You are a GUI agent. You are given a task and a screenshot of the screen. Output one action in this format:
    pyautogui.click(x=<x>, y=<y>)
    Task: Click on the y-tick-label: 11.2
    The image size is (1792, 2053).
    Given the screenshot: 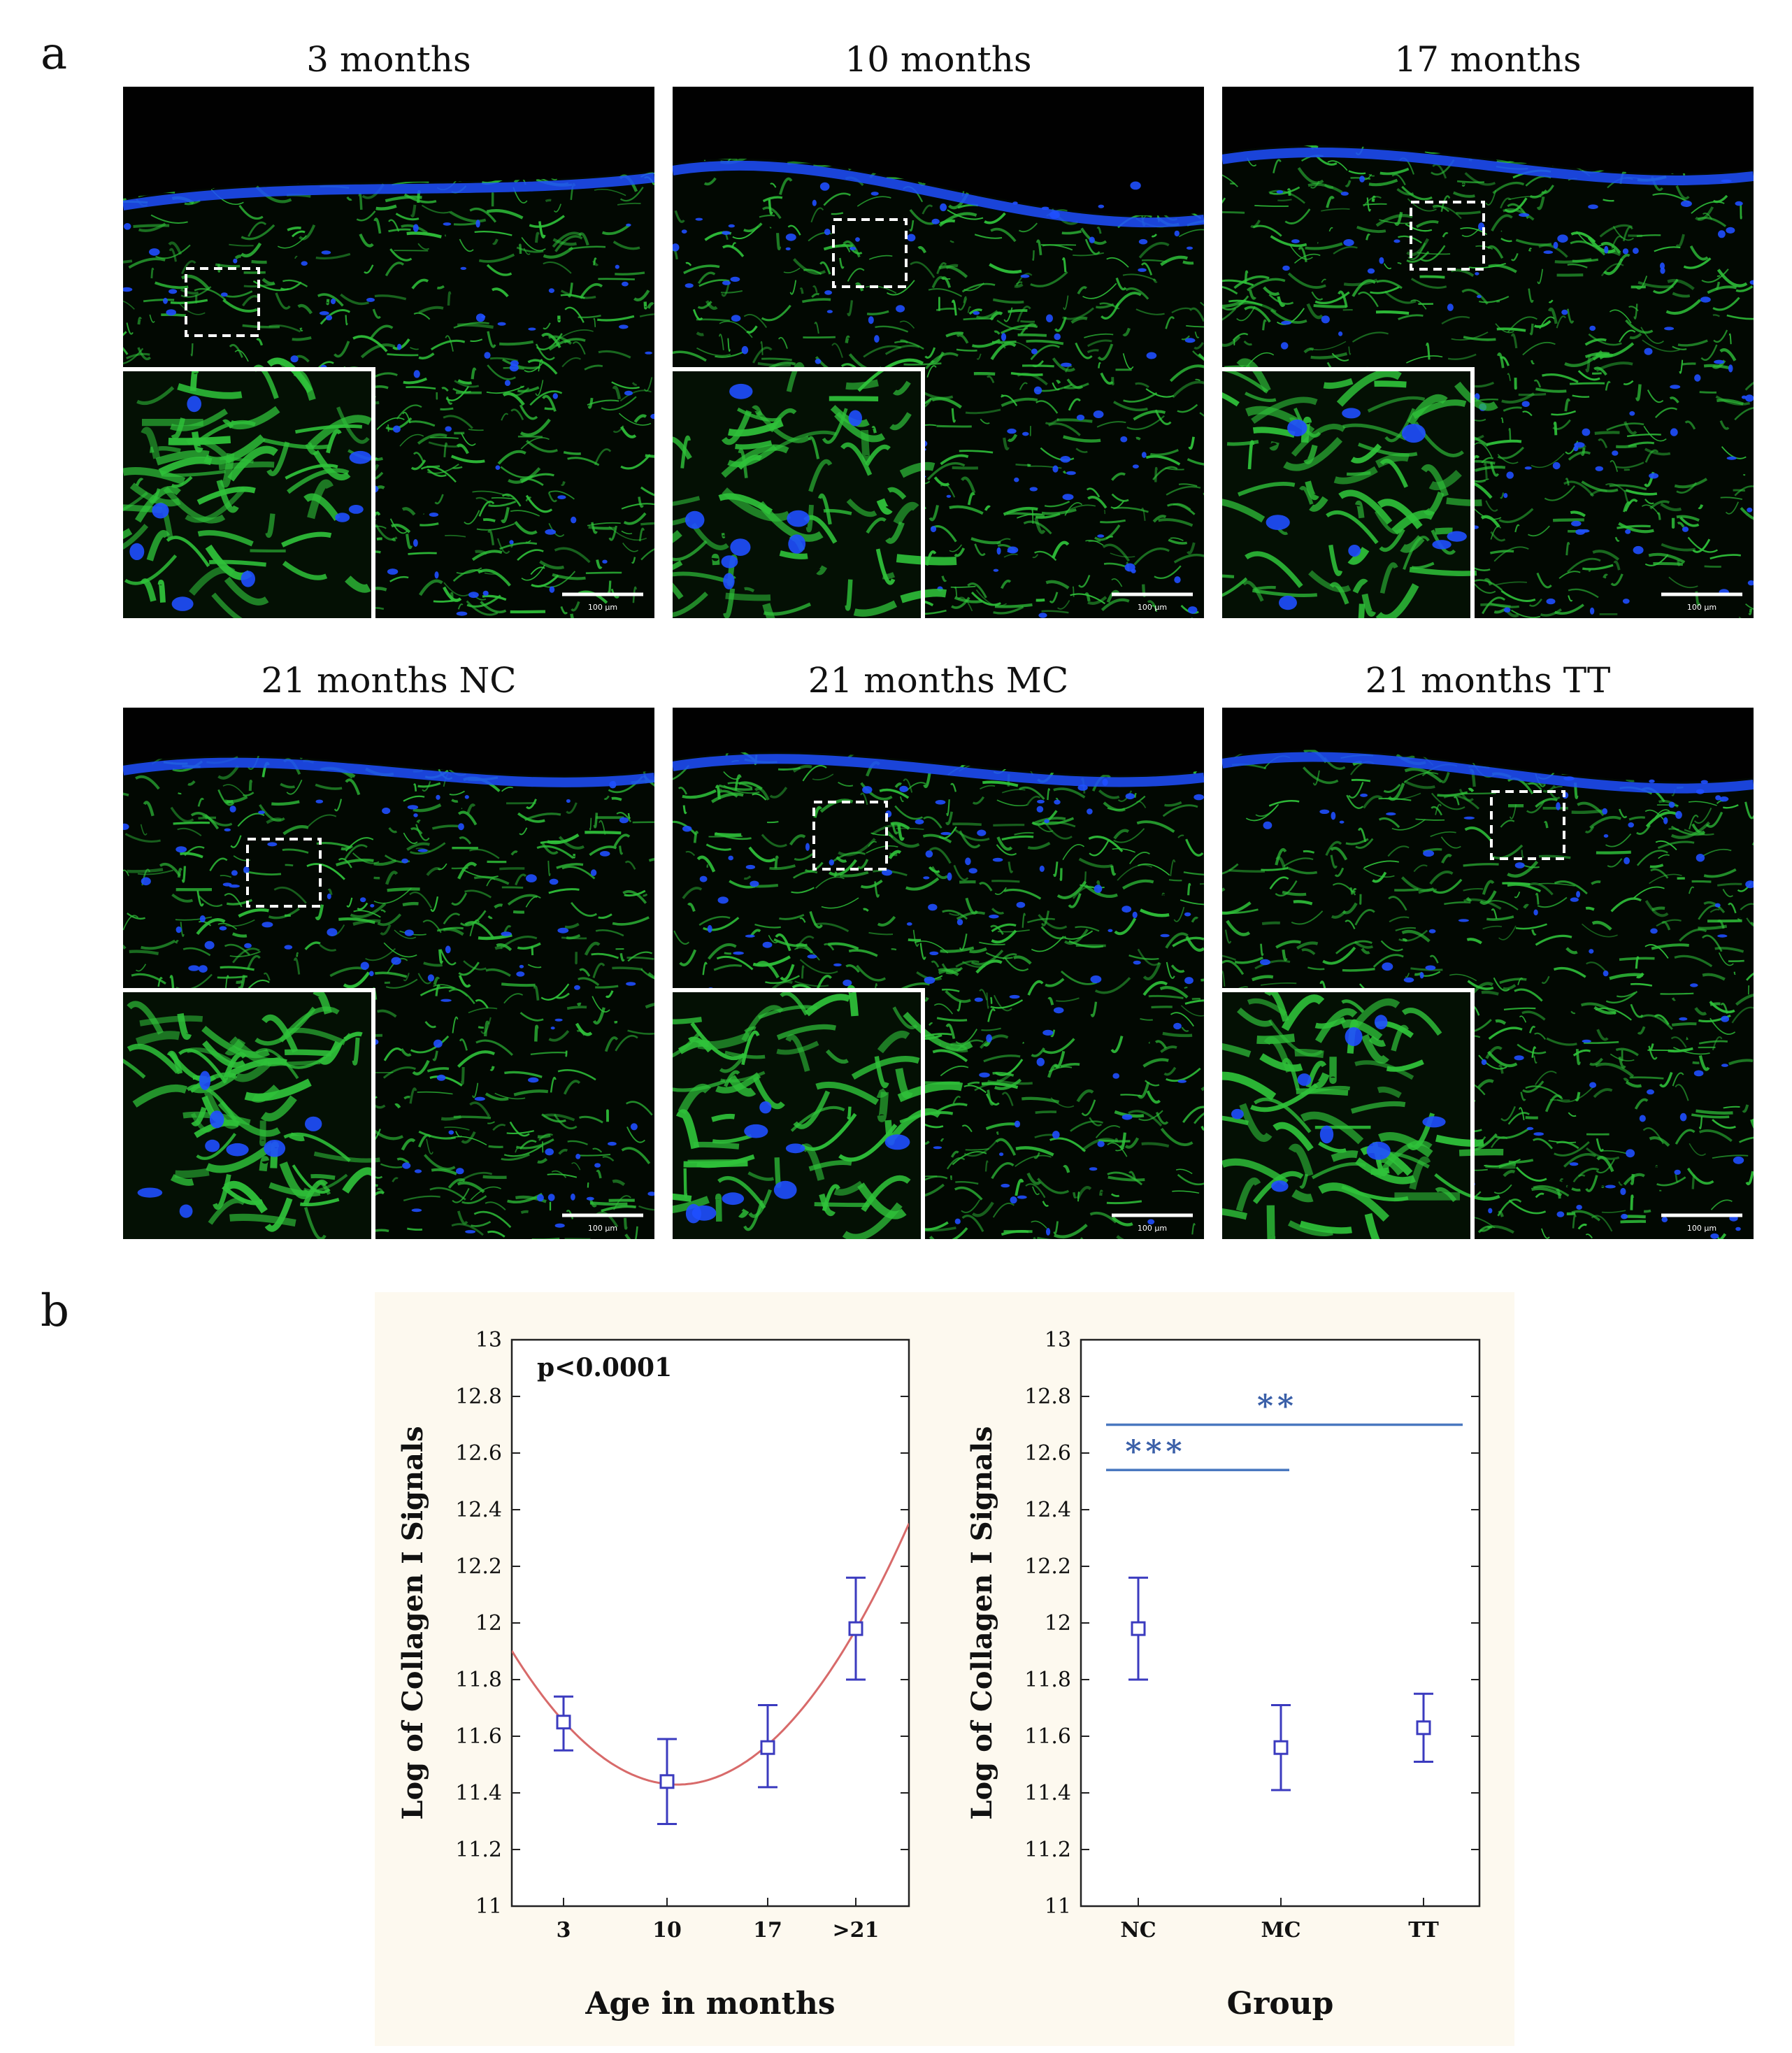 What is the action you would take?
    pyautogui.click(x=479, y=1850)
    